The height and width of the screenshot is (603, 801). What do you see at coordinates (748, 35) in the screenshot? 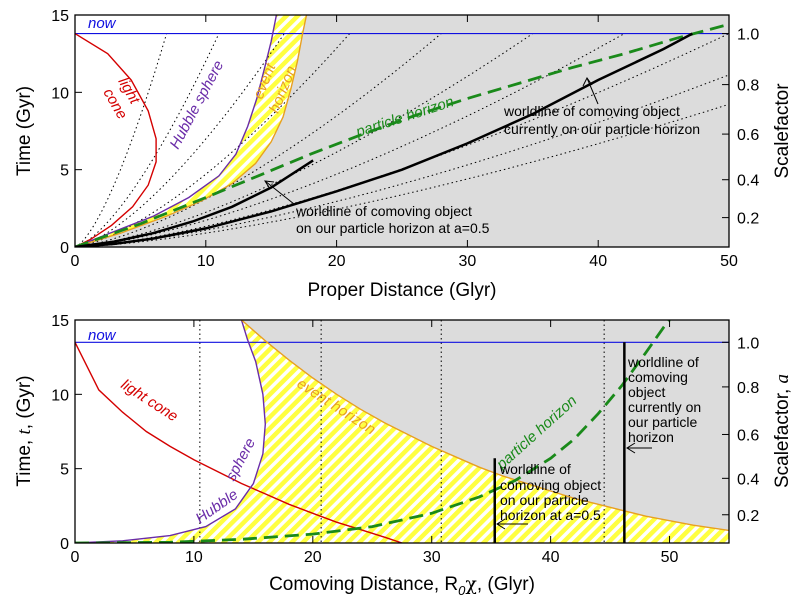
I see `top-y2-tick-label: 1.0` at bounding box center [748, 35].